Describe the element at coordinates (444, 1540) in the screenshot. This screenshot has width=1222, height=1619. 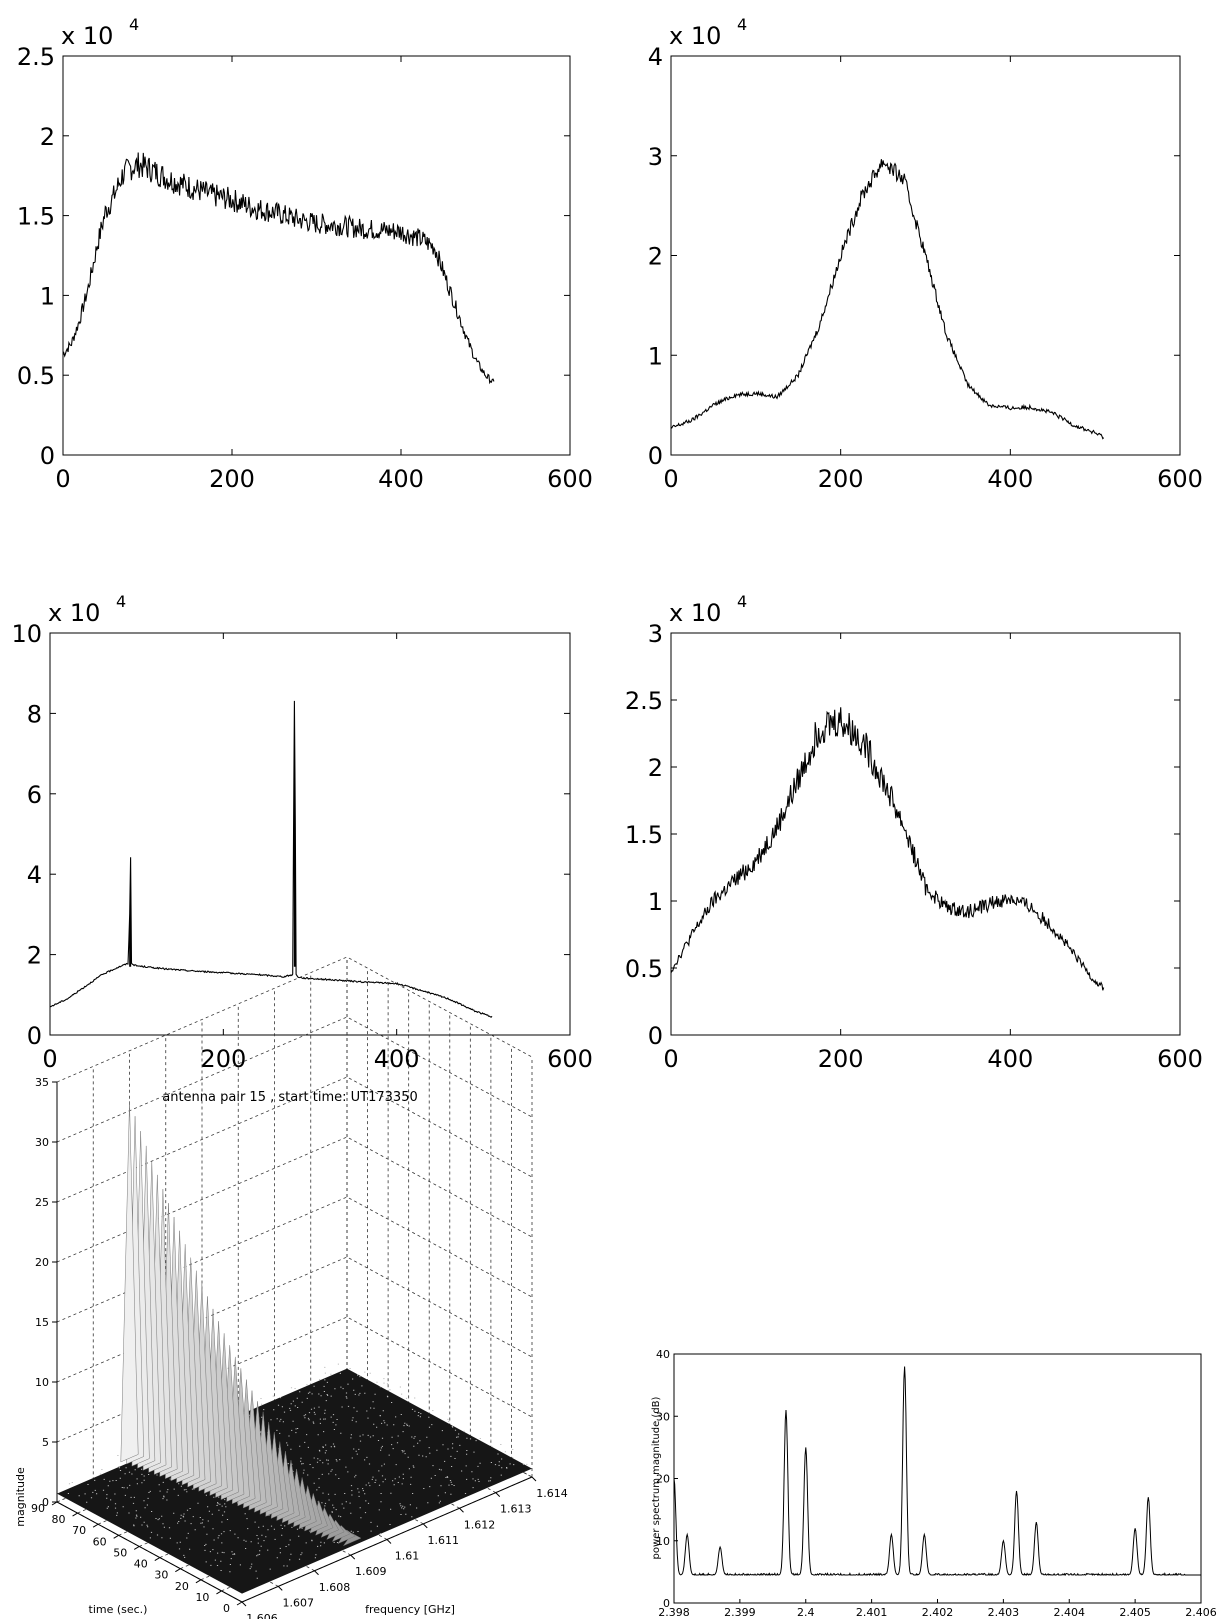
I see `x-tick-label: 1.611` at that location.